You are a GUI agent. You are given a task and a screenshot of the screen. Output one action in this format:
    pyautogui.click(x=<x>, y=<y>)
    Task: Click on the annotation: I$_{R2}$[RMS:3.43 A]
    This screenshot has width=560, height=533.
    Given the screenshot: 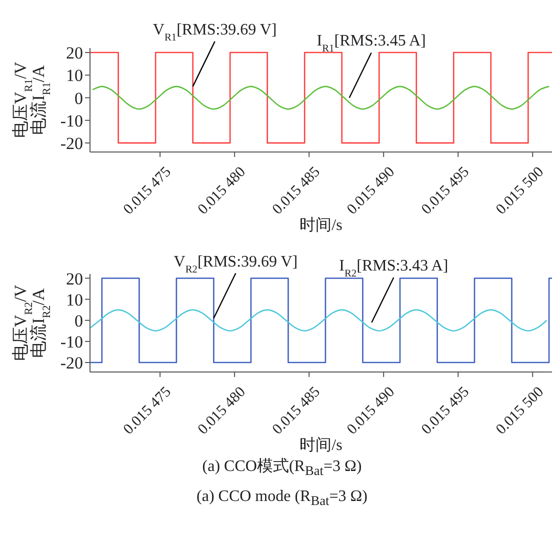 What is the action you would take?
    pyautogui.click(x=393, y=268)
    